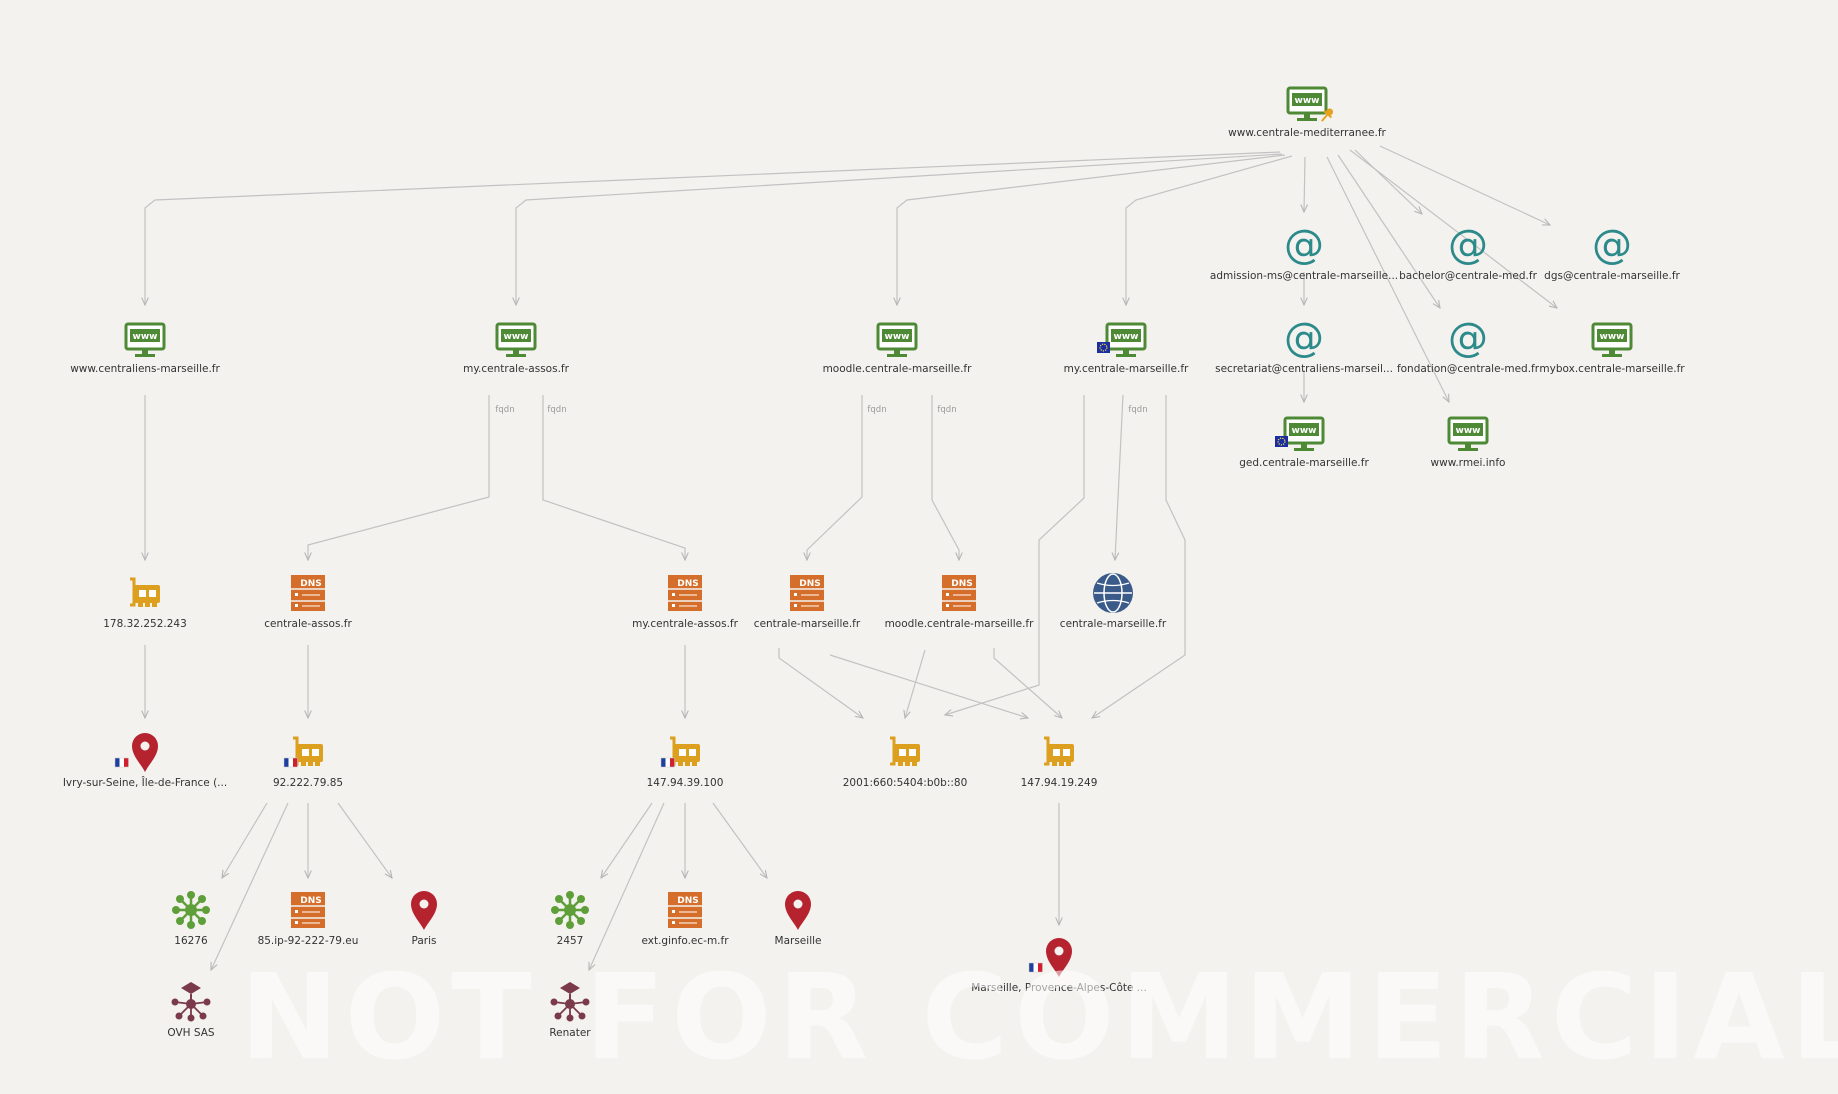  I want to click on node-ip-ip1: 178.32.252.243, so click(145, 603).